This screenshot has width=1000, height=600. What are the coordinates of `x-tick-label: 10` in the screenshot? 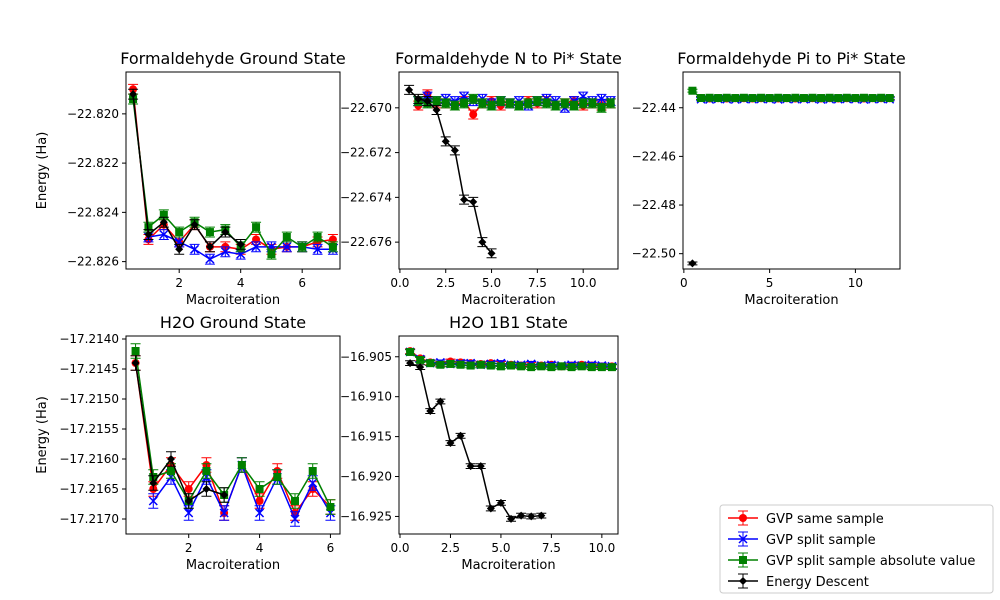 It's located at (855, 283).